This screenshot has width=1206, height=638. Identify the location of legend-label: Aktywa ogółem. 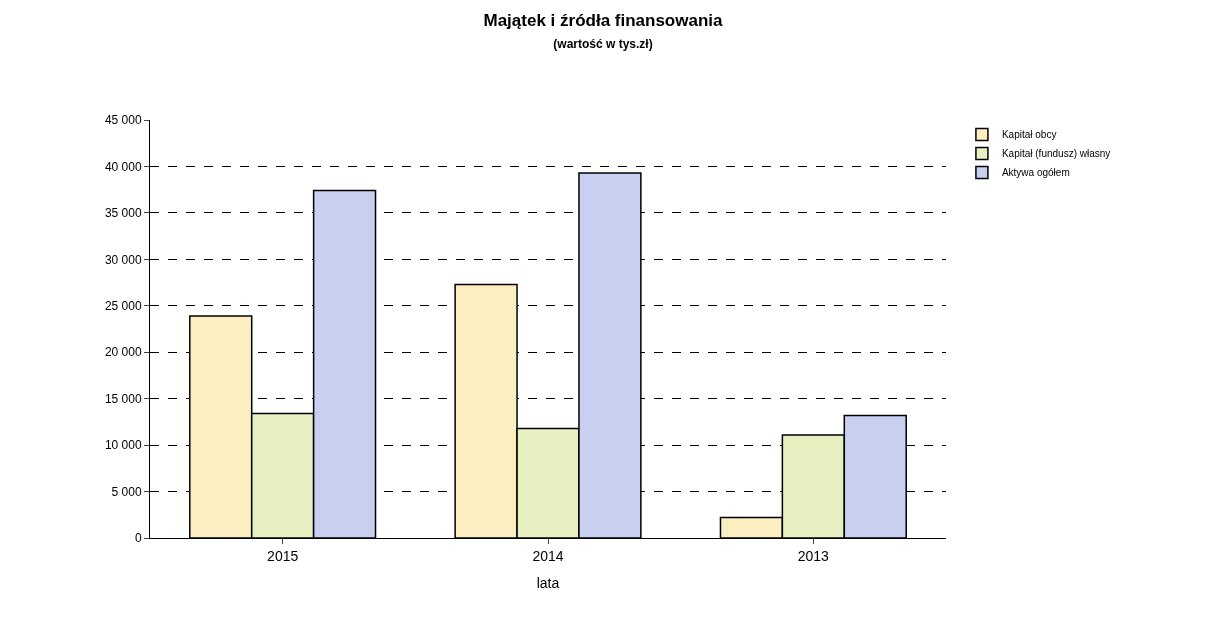
(1035, 173).